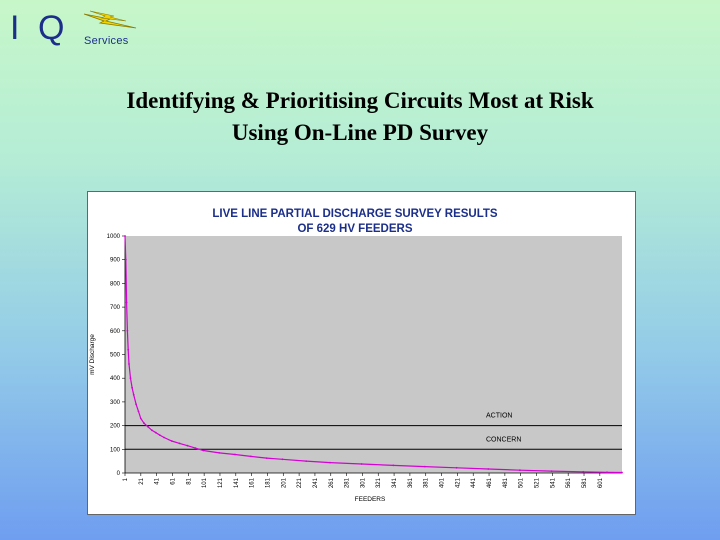 This screenshot has width=720, height=540. Describe the element at coordinates (300, 482) in the screenshot. I see `x-tick-label: 221` at that location.